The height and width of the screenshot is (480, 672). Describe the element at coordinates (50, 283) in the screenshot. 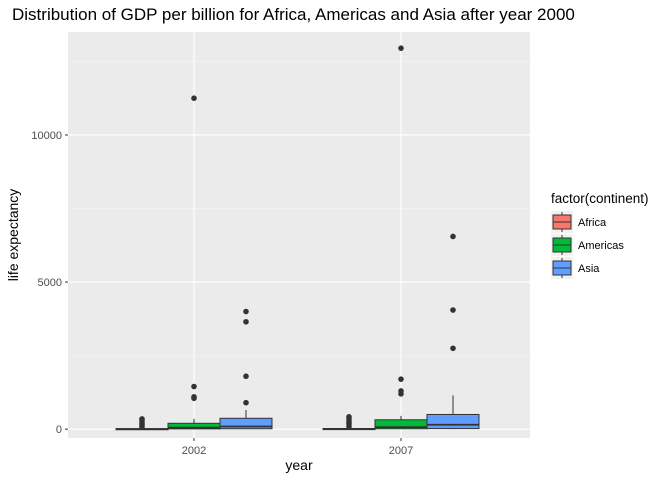

I see `y-tick-label: 5000` at that location.